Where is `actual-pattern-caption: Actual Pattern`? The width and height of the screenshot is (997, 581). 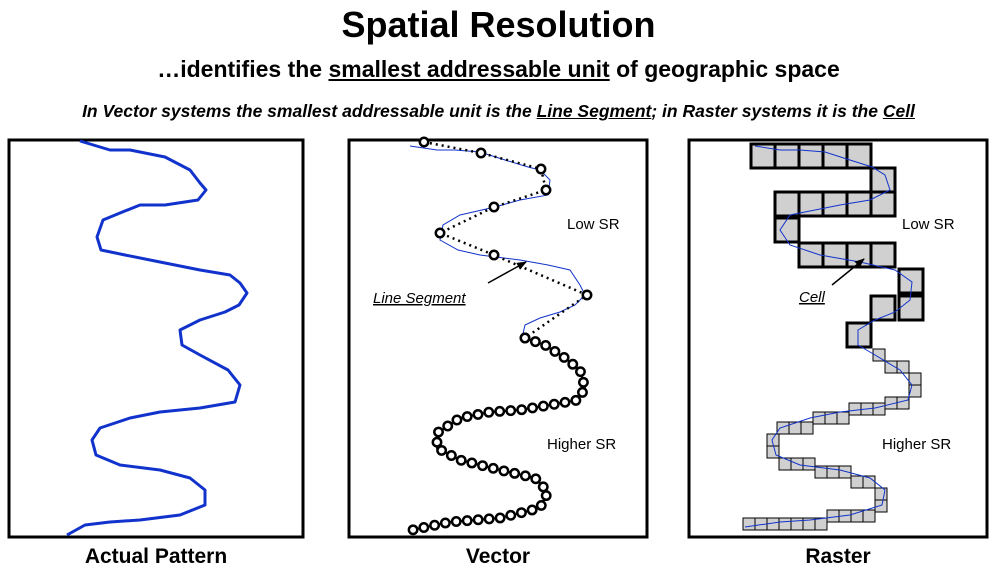 actual-pattern-caption: Actual Pattern is located at coordinates (156, 557).